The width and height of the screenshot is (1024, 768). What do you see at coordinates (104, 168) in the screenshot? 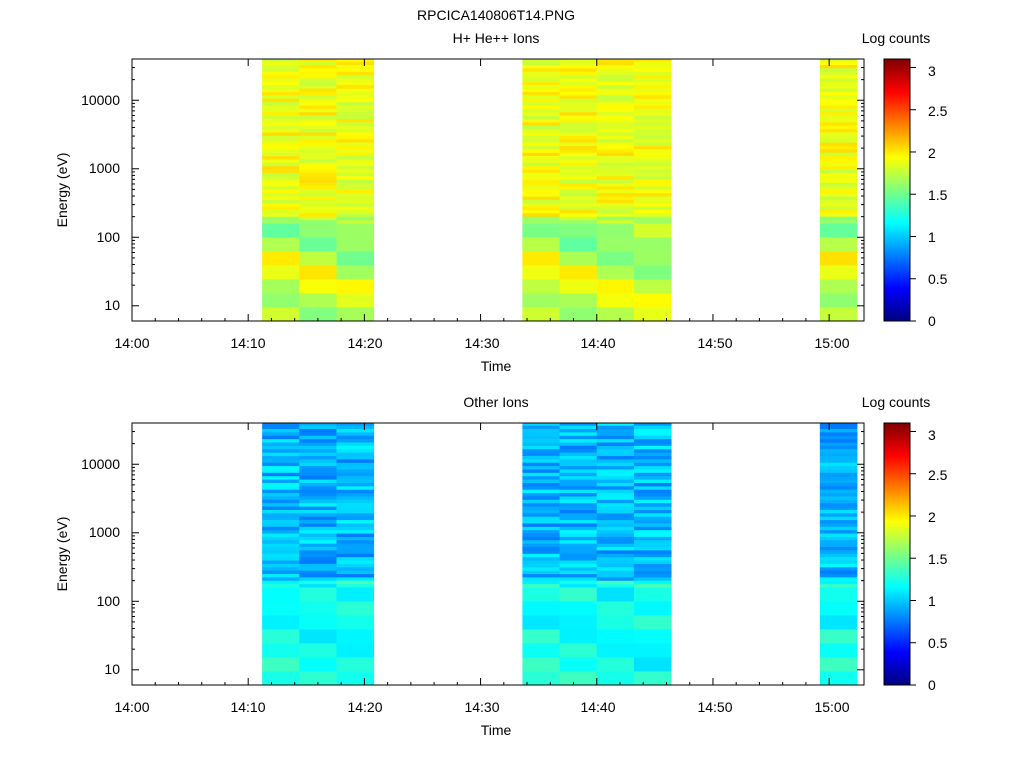
I see `y-tick-label: 1000` at bounding box center [104, 168].